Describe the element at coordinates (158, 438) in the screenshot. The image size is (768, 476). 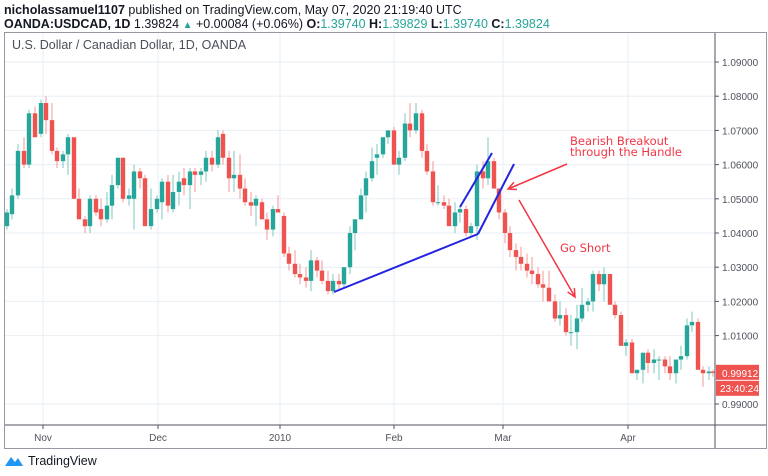
I see `time-tick-label: Dec` at that location.